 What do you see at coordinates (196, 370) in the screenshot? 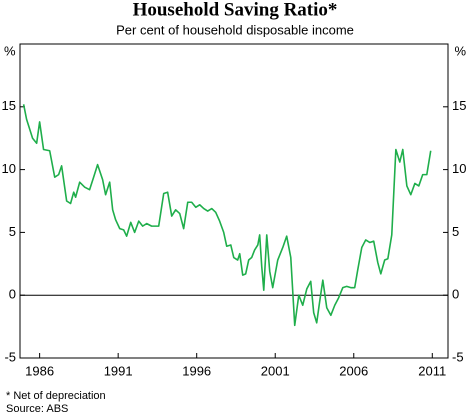
I see `x-tick-label: 1996` at bounding box center [196, 370].